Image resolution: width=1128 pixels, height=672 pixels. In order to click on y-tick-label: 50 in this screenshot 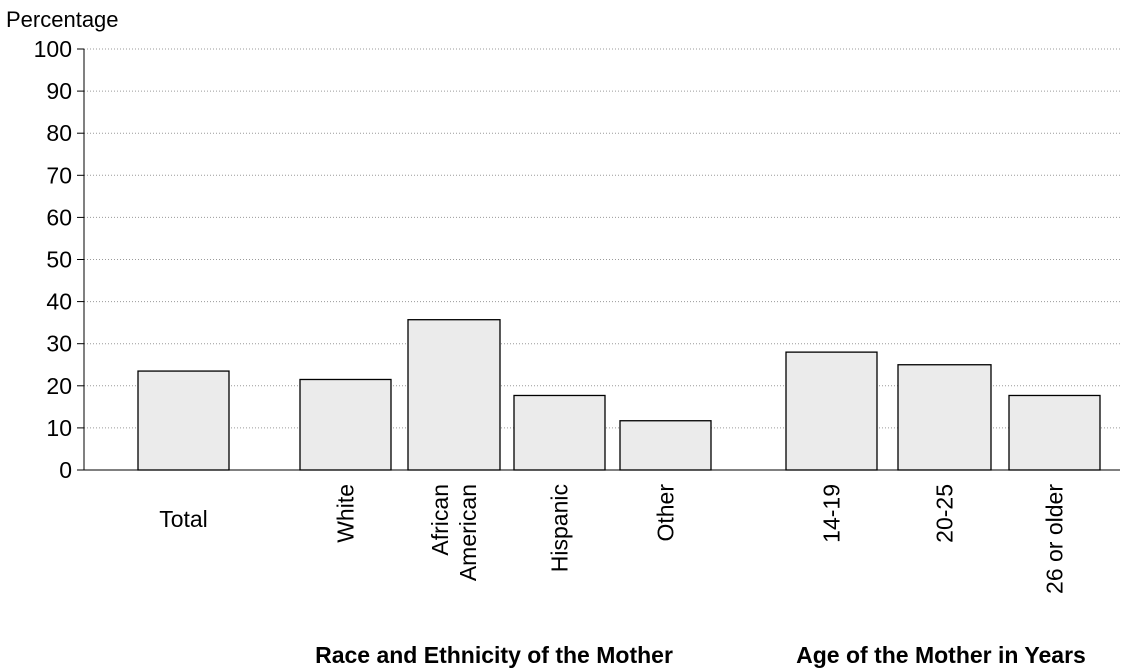, I will do `click(59, 260)`.